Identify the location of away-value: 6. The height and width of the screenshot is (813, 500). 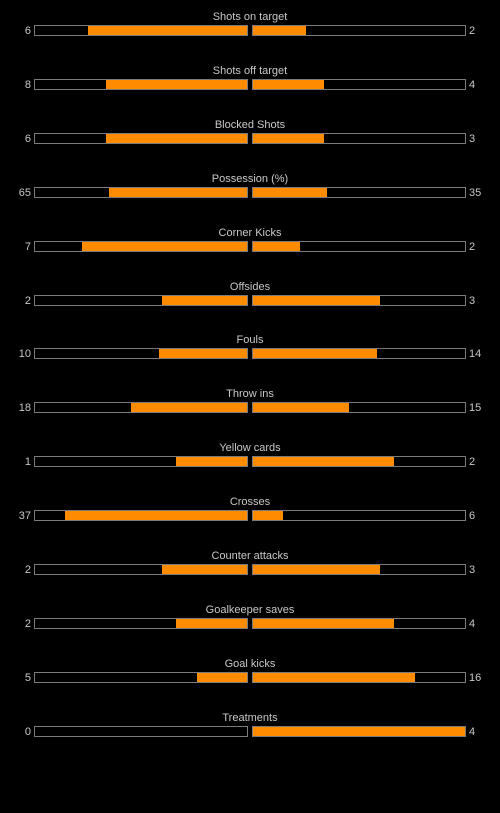
(472, 516).